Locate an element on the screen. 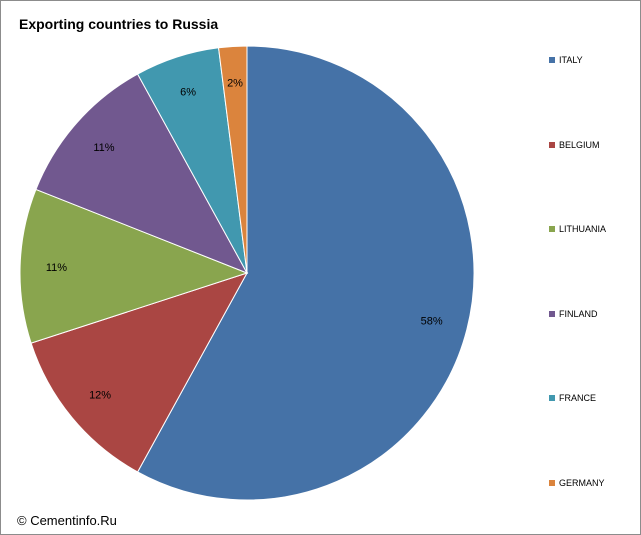 Image resolution: width=641 pixels, height=535 pixels. legend-label: LITHUANIA is located at coordinates (583, 229).